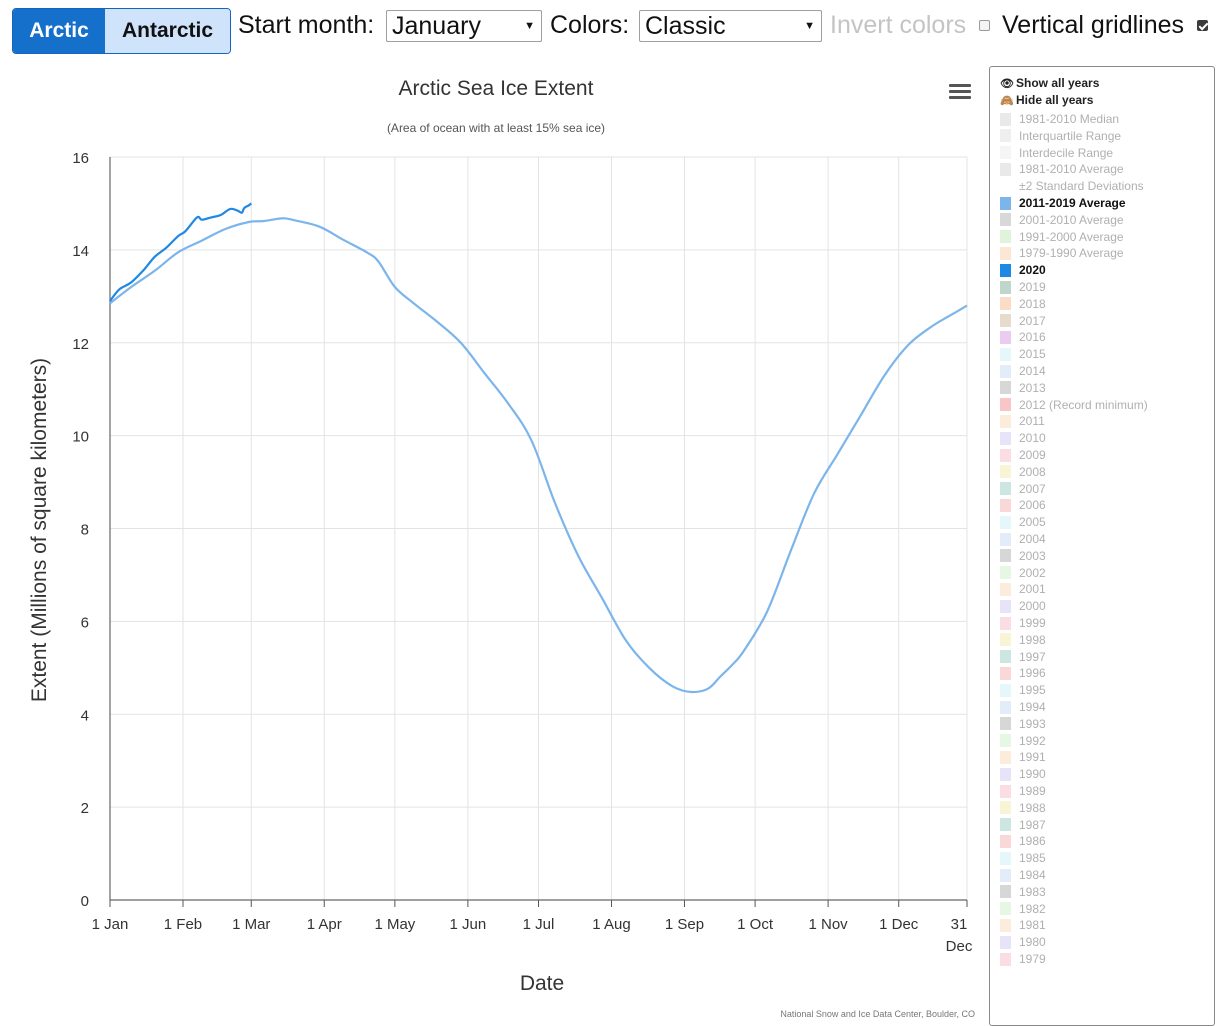 The width and height of the screenshot is (1218, 1026). What do you see at coordinates (85, 715) in the screenshot?
I see `y-tick-label: 4` at bounding box center [85, 715].